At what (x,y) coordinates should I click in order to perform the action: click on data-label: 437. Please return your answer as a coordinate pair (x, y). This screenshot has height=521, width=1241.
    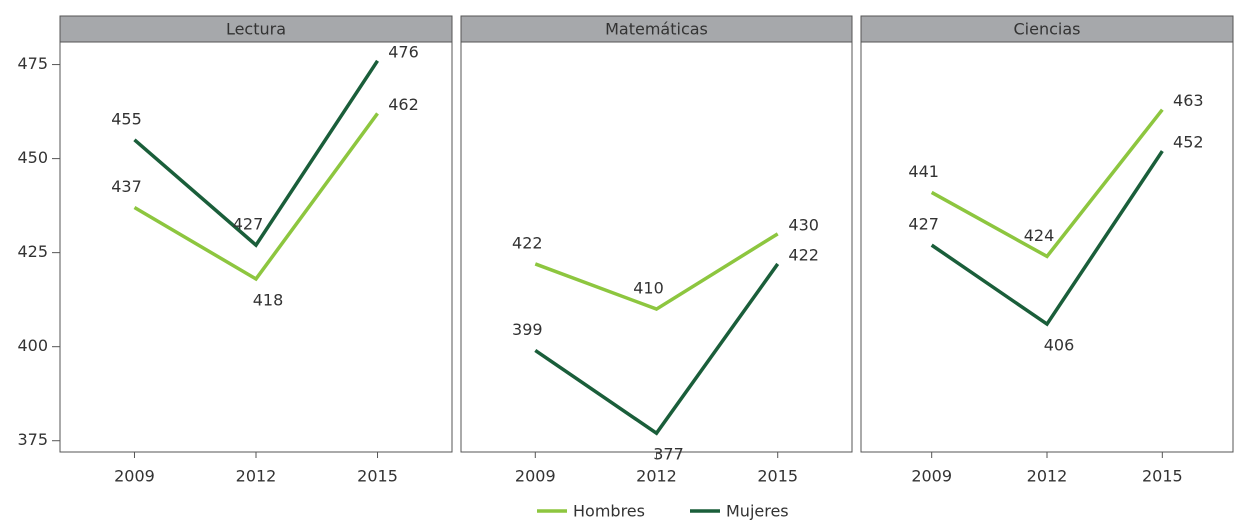
    Looking at the image, I should click on (126, 186).